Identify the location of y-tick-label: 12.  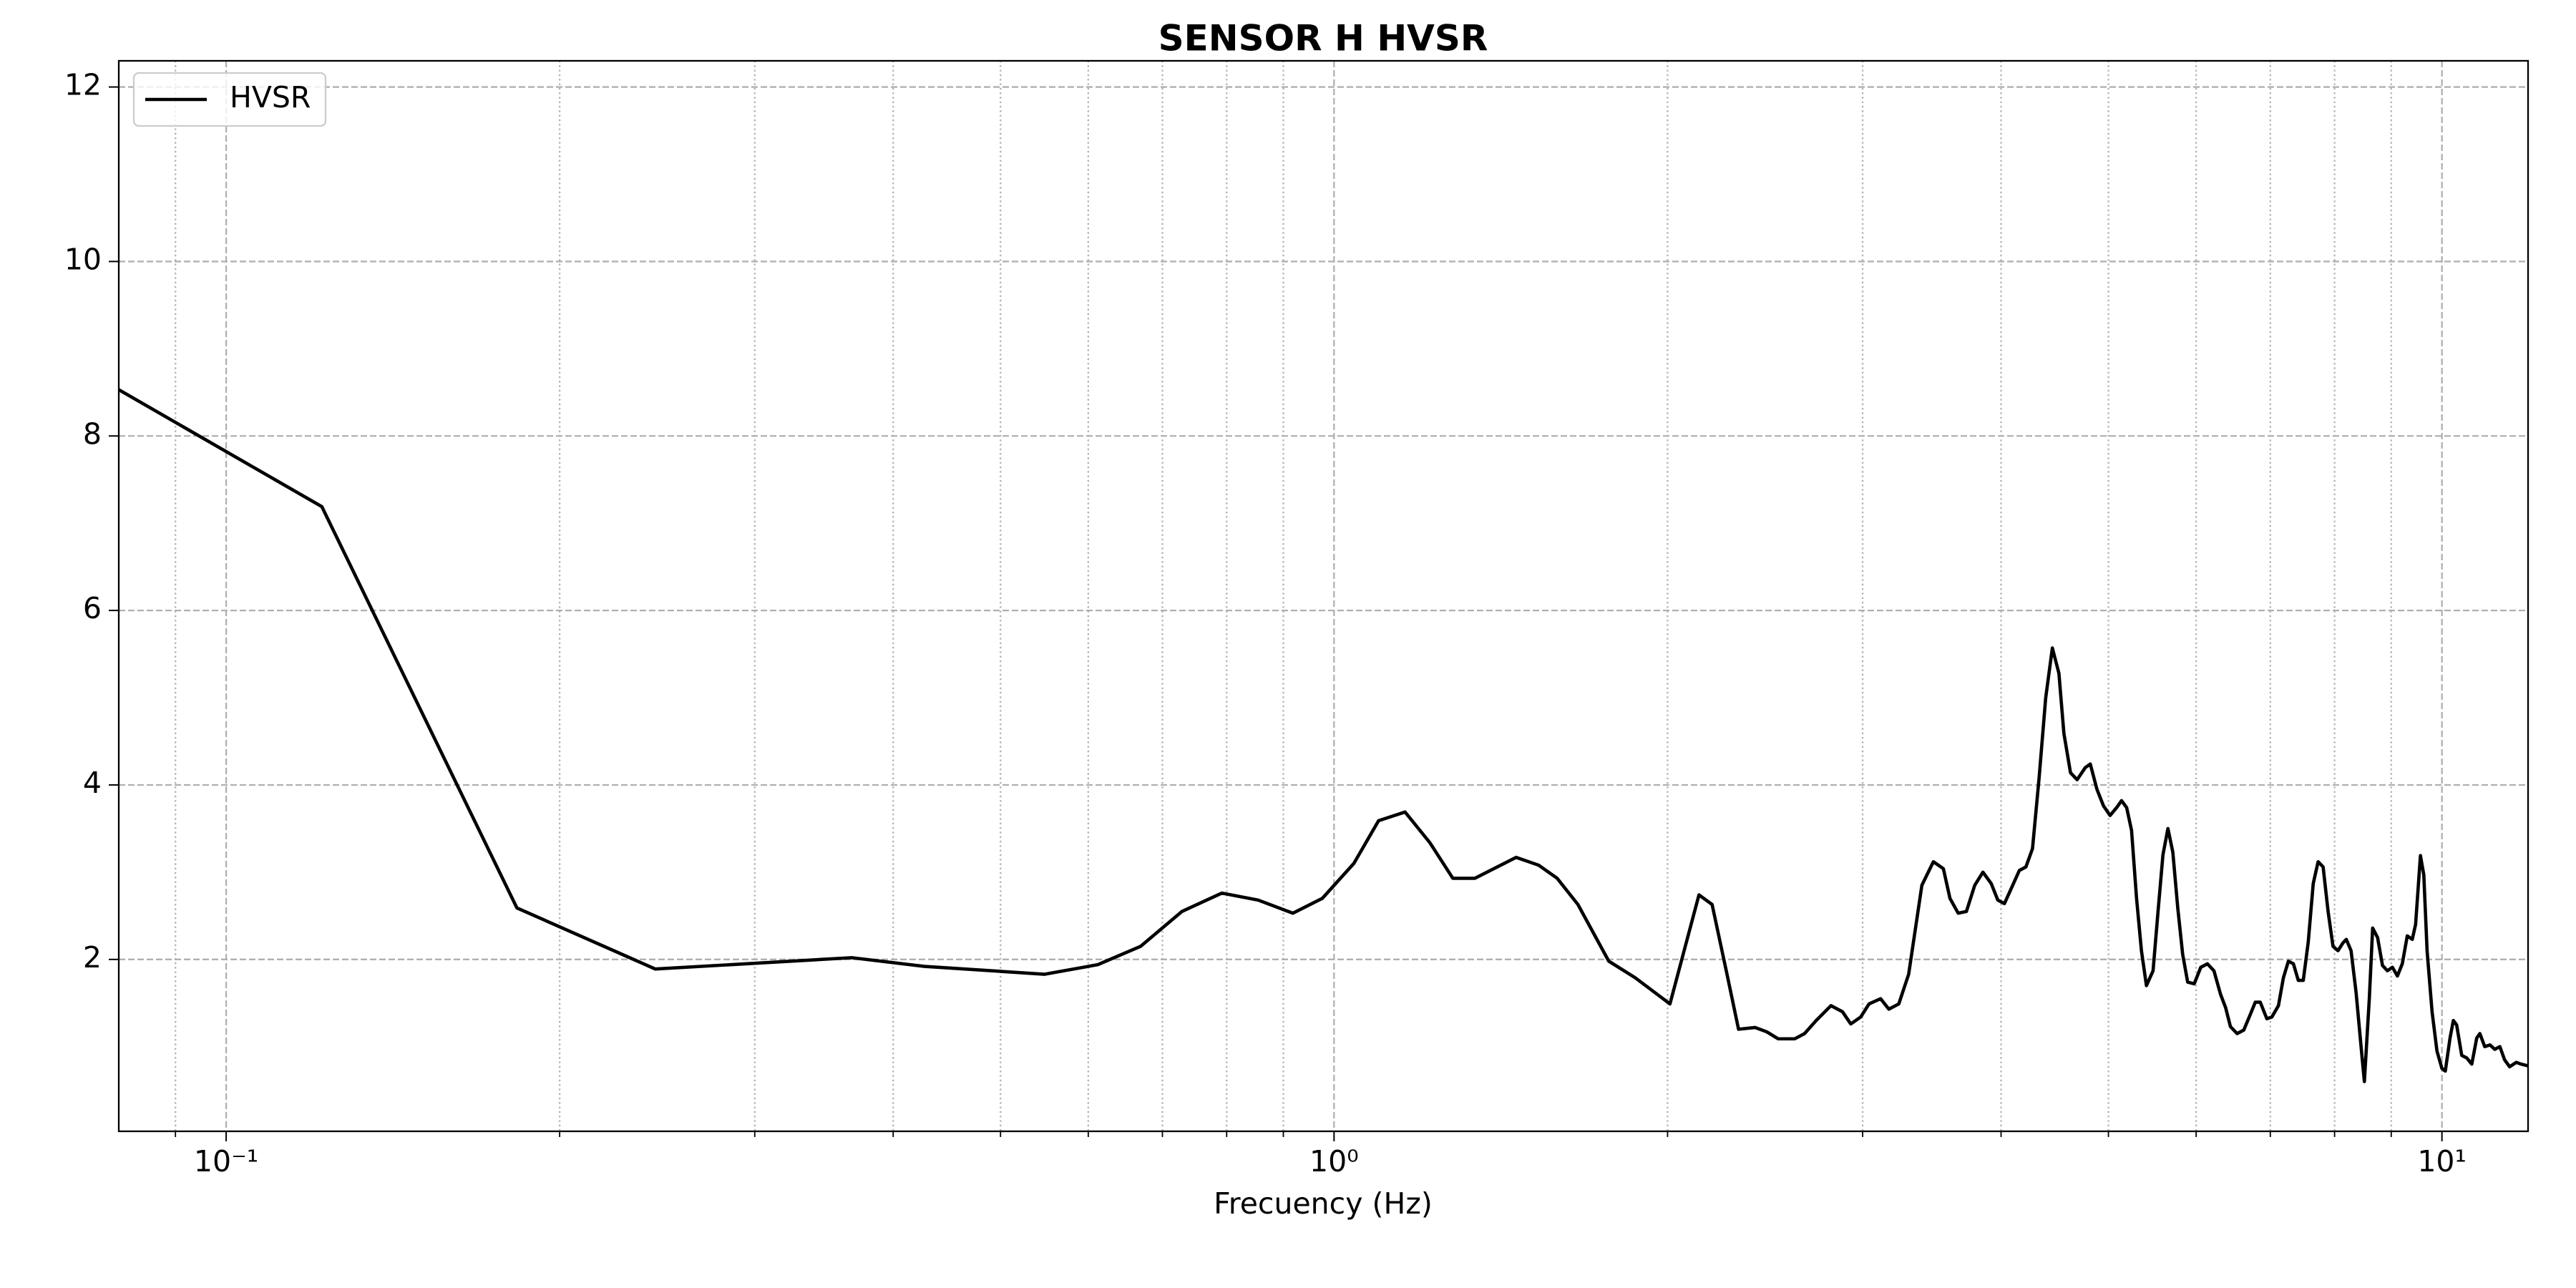
(83, 85).